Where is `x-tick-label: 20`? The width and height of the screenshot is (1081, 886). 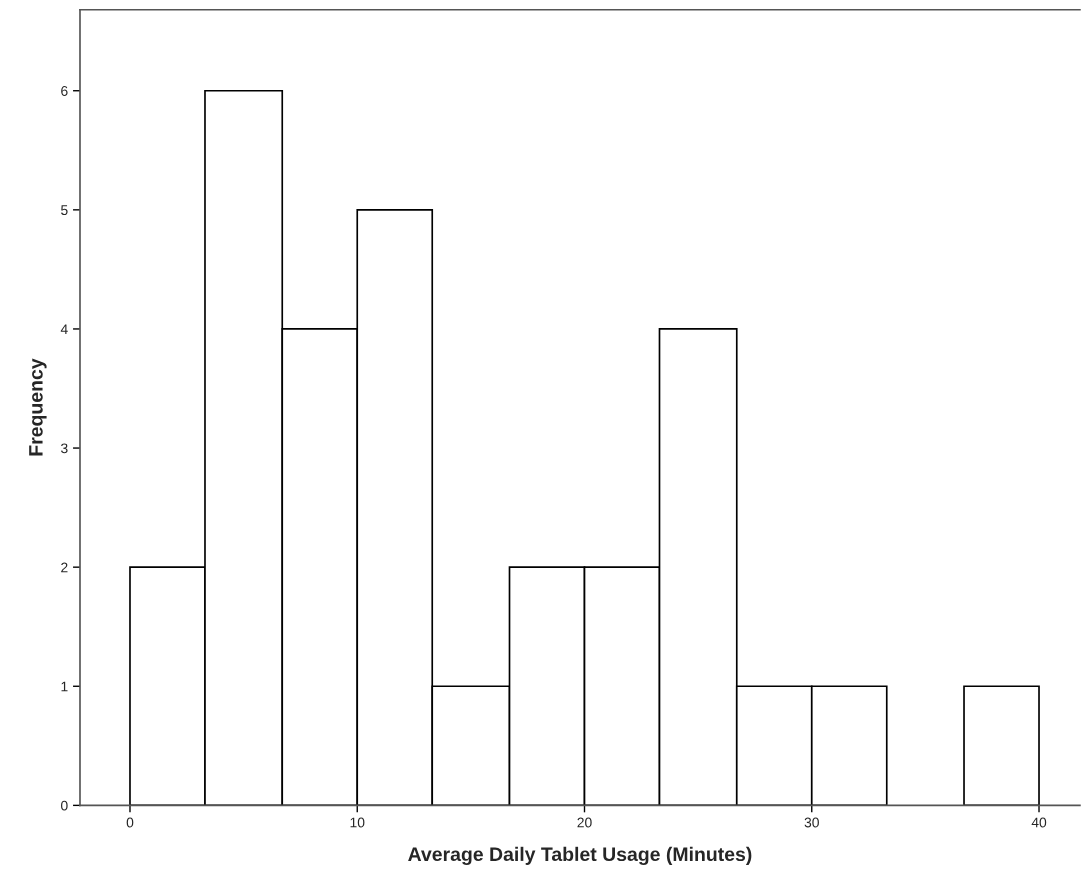 x-tick-label: 20 is located at coordinates (584, 822).